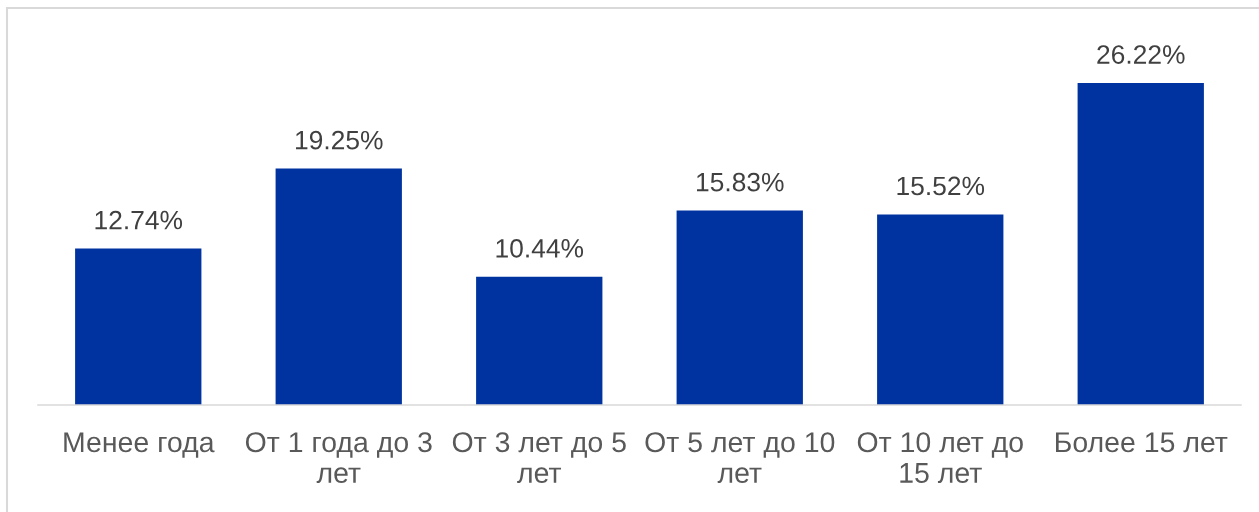 The width and height of the screenshot is (1259, 512). I want to click on x-tick-label: От 1 года до 3 лет, so click(338, 457).